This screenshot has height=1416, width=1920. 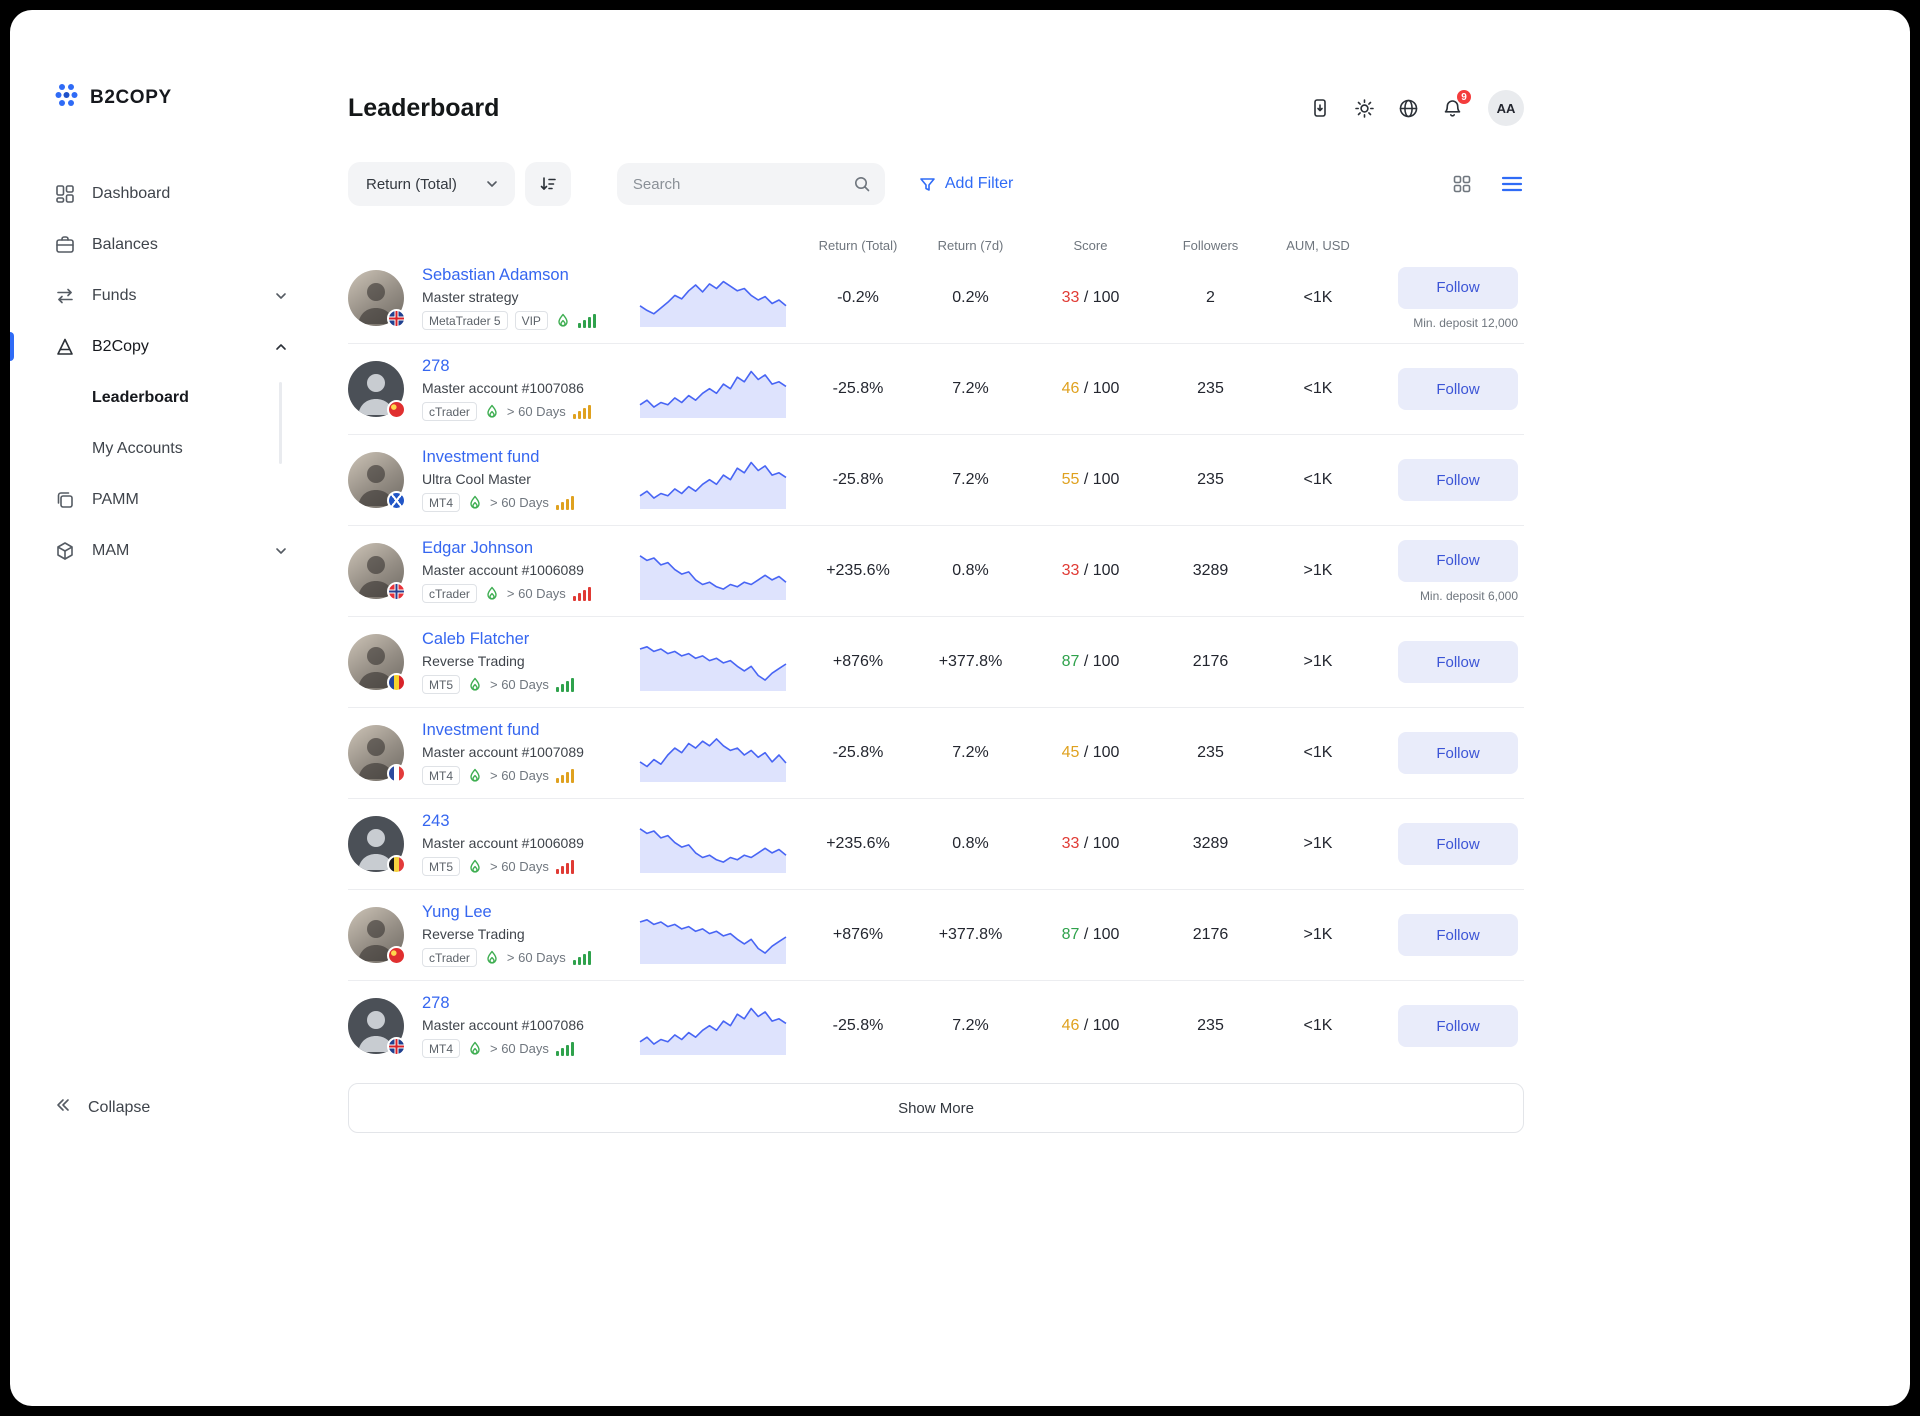 I want to click on brand-logo: B2COPY, so click(x=113, y=97).